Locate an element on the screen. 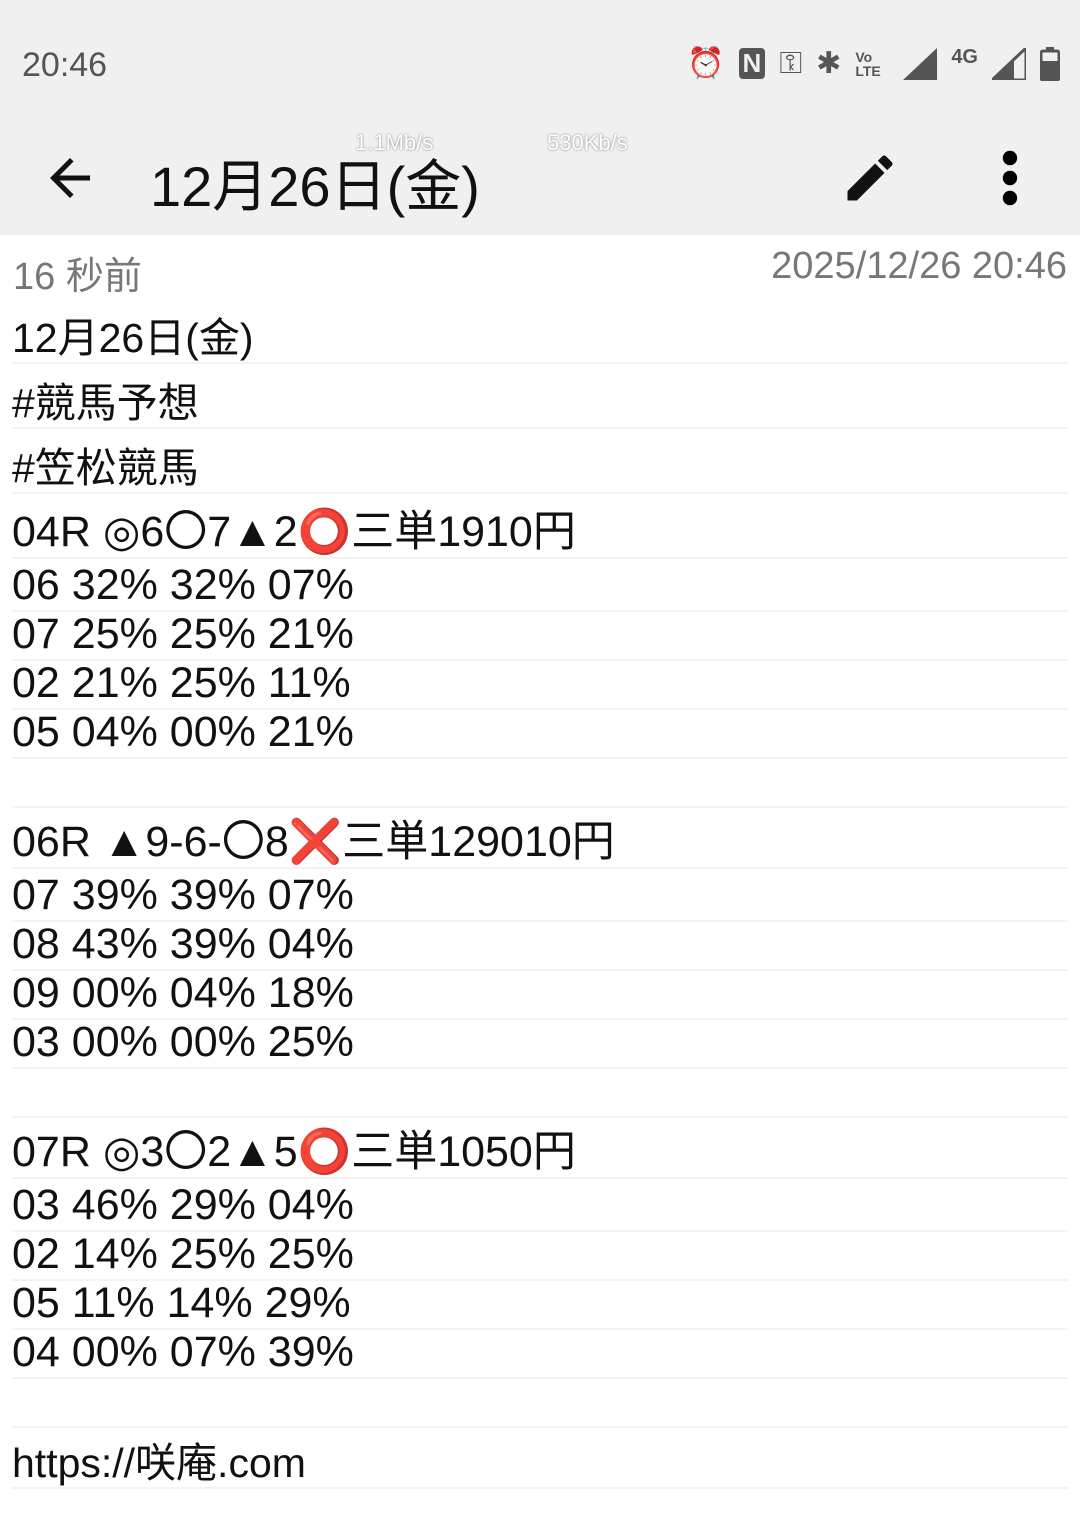 This screenshot has width=1080, height=1529. note-line: 09 00% 04% 18% is located at coordinates (540, 994).